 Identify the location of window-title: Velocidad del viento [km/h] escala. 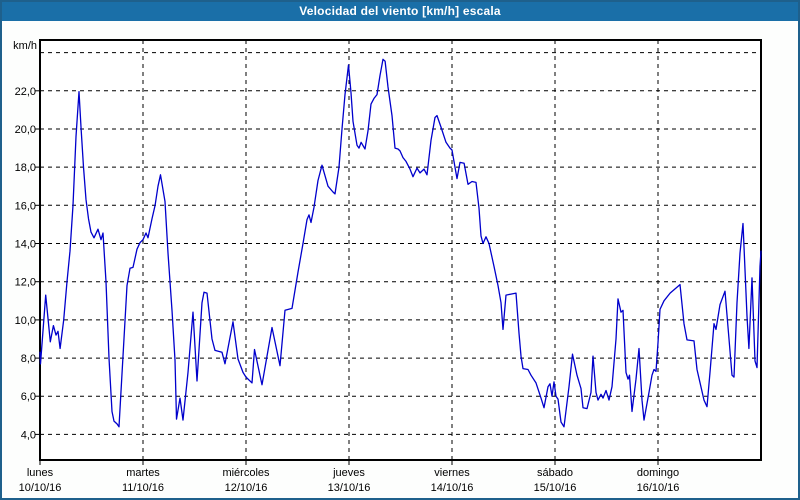
(400, 10).